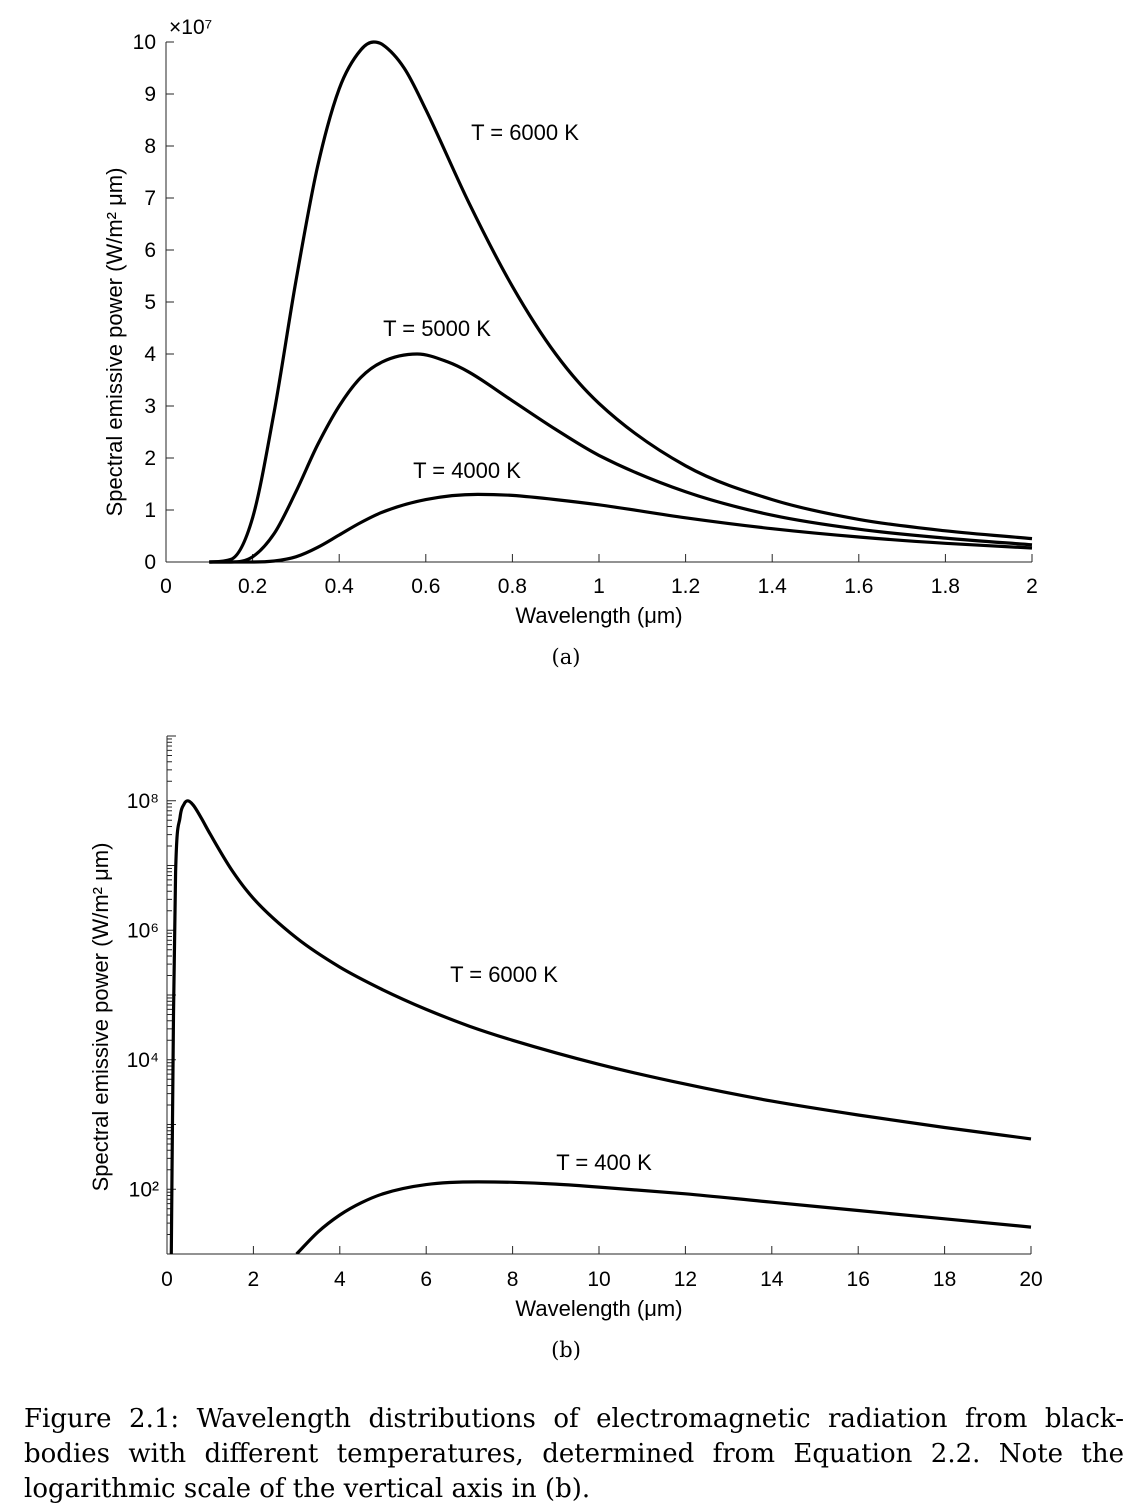 The width and height of the screenshot is (1132, 1508). Describe the element at coordinates (143, 1060) in the screenshot. I see `y-tick-label: 10⁴` at that location.